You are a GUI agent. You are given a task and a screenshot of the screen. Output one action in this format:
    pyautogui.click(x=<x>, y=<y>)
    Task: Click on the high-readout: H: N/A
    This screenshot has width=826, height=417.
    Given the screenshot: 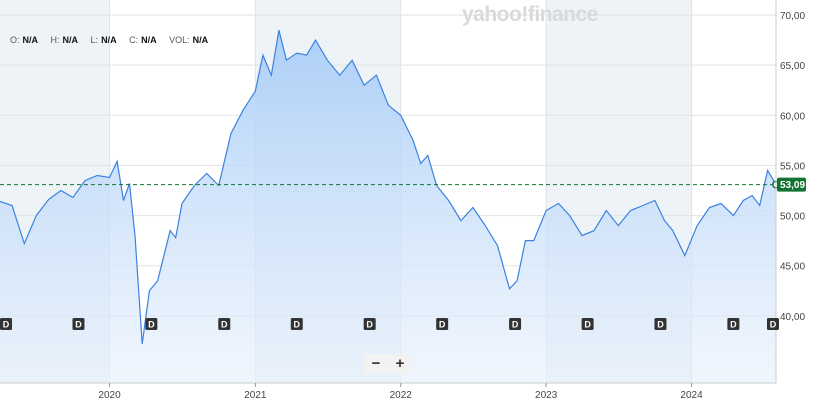 What is the action you would take?
    pyautogui.click(x=64, y=40)
    